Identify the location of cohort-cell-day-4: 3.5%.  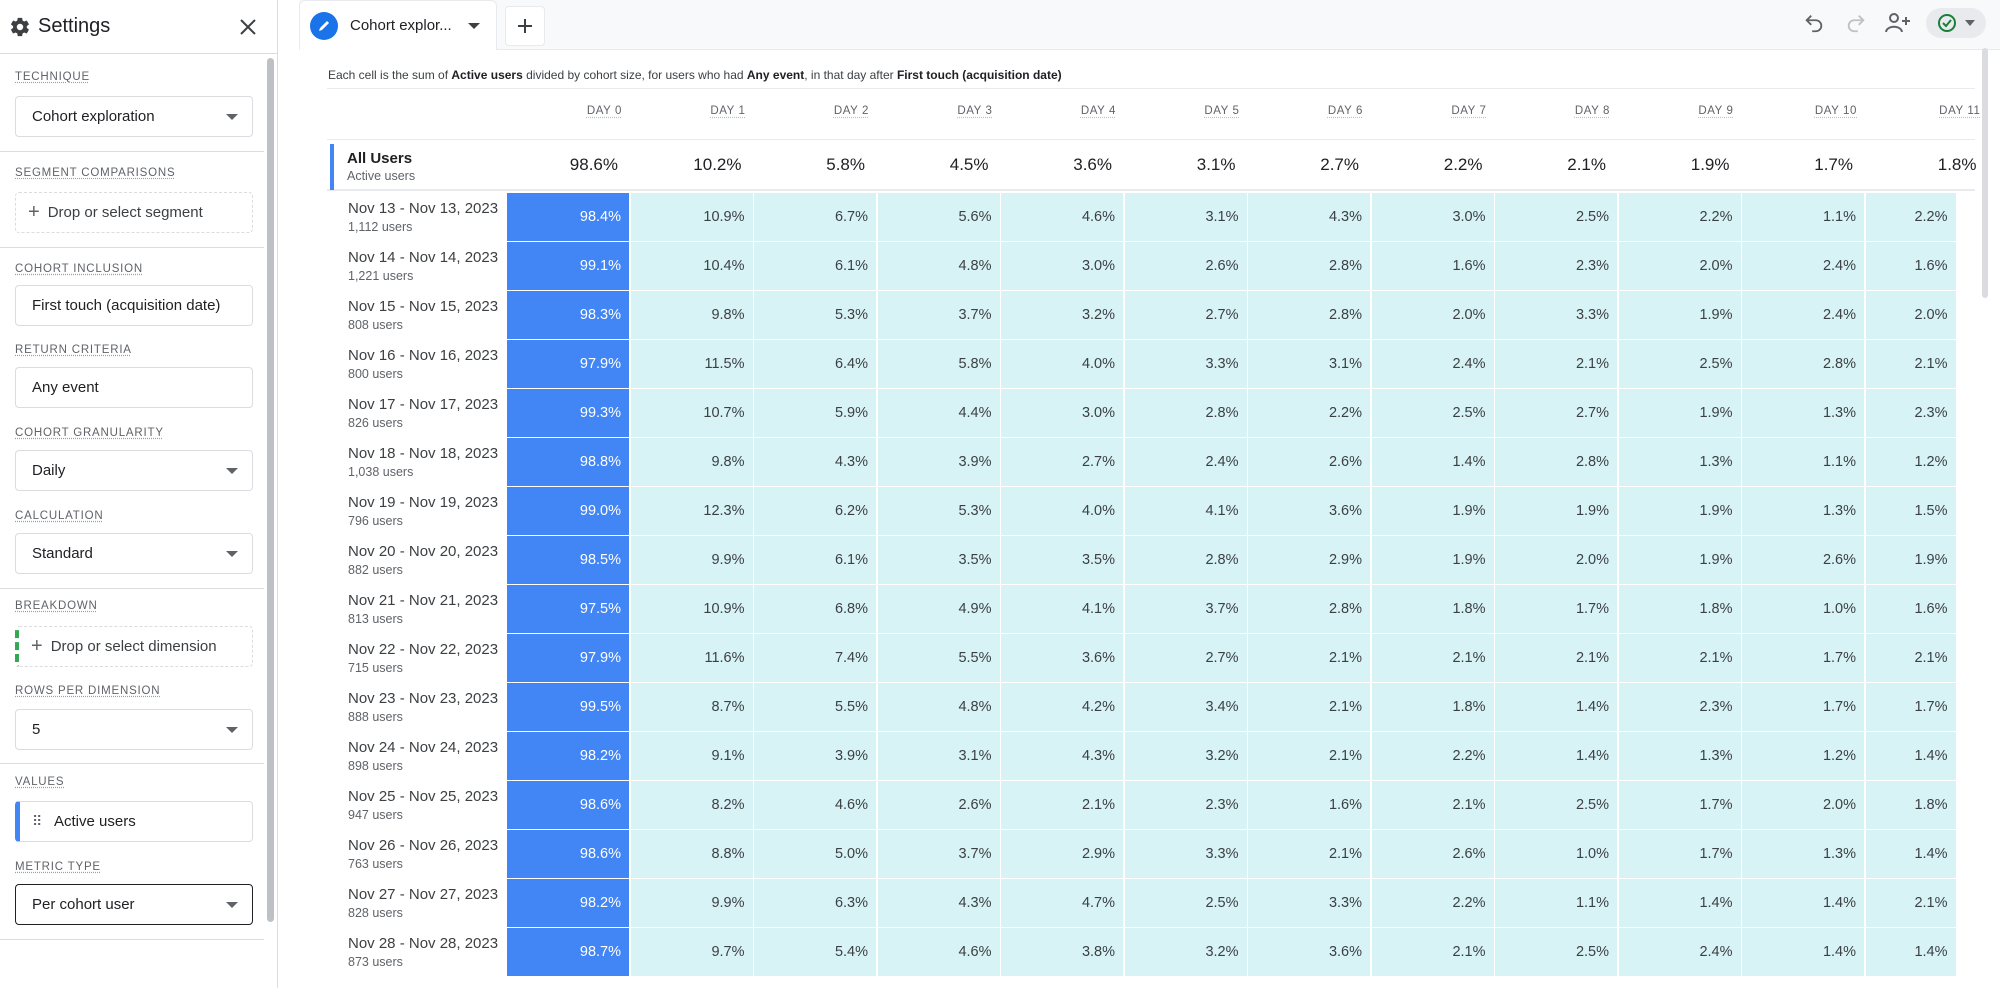
(1062, 560).